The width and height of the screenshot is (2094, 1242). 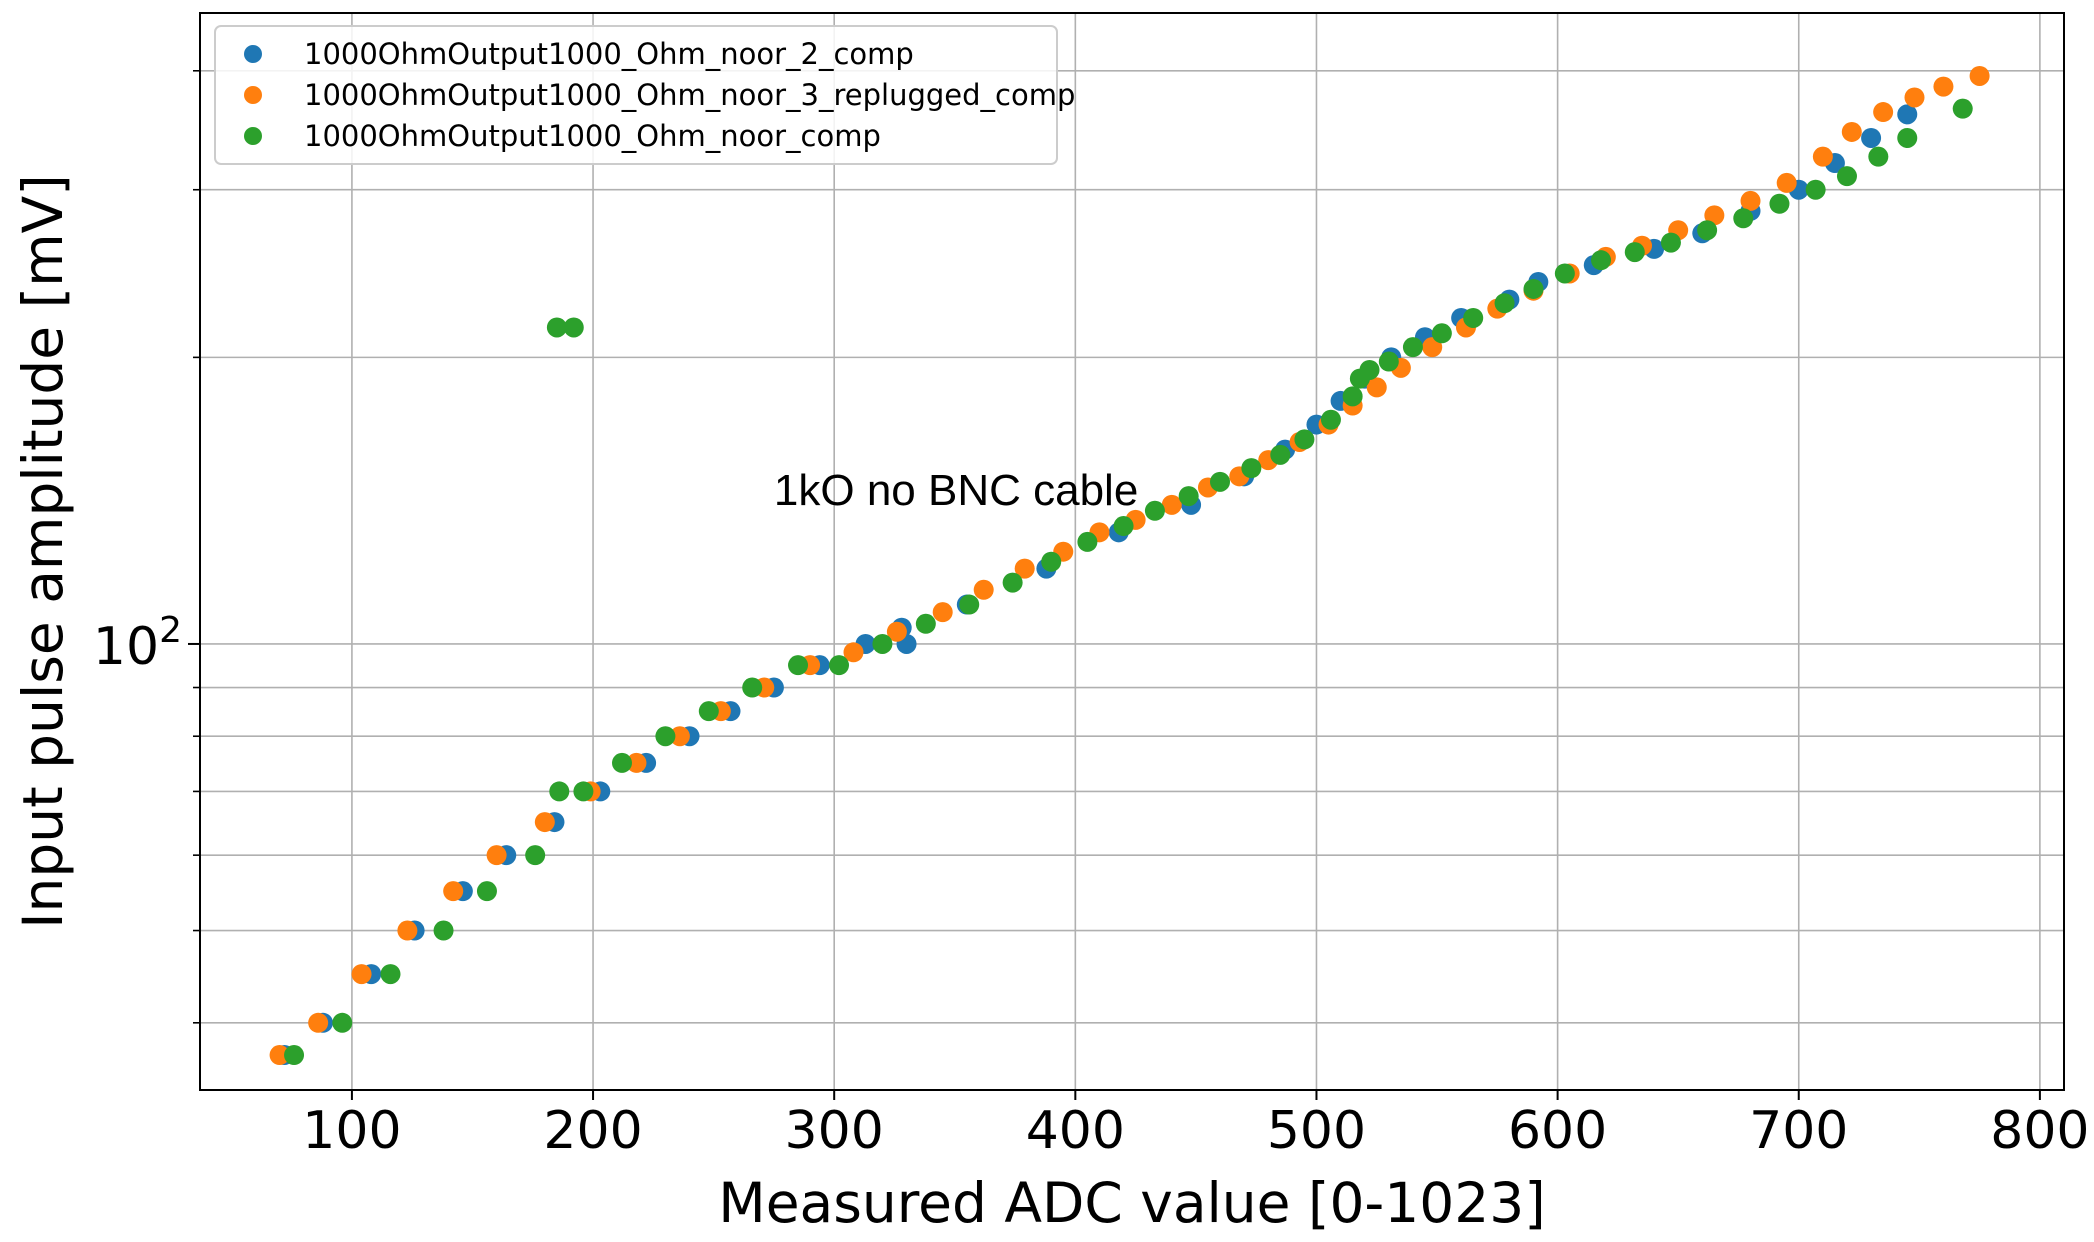 What do you see at coordinates (956, 490) in the screenshot?
I see `annotation-text: 1kO no BNC cable` at bounding box center [956, 490].